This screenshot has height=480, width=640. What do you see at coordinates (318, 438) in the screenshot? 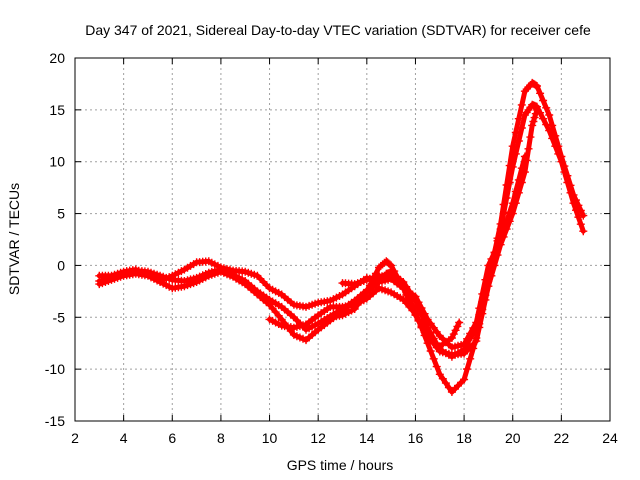
I see `x-tick-label: 12` at bounding box center [318, 438].